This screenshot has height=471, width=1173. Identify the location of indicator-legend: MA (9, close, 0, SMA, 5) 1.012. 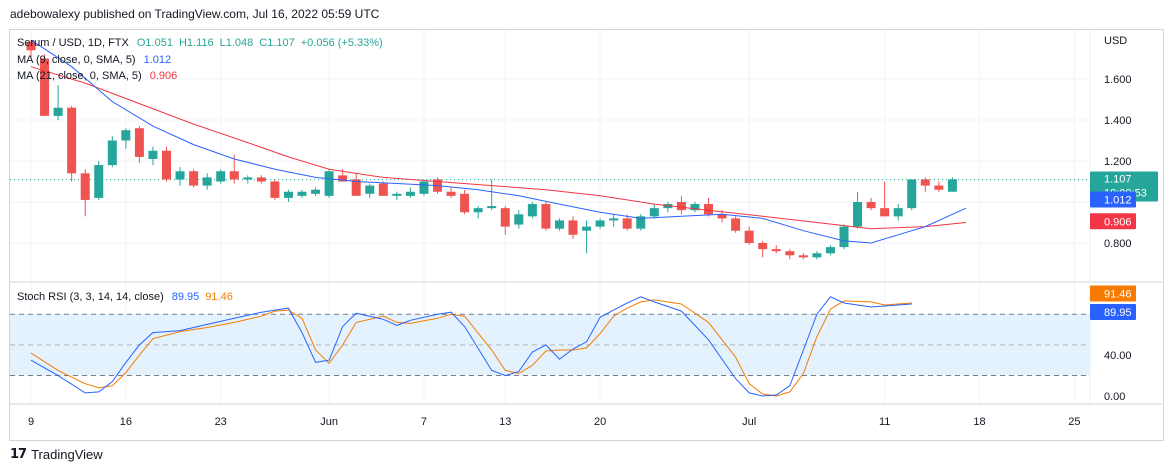
(94, 60).